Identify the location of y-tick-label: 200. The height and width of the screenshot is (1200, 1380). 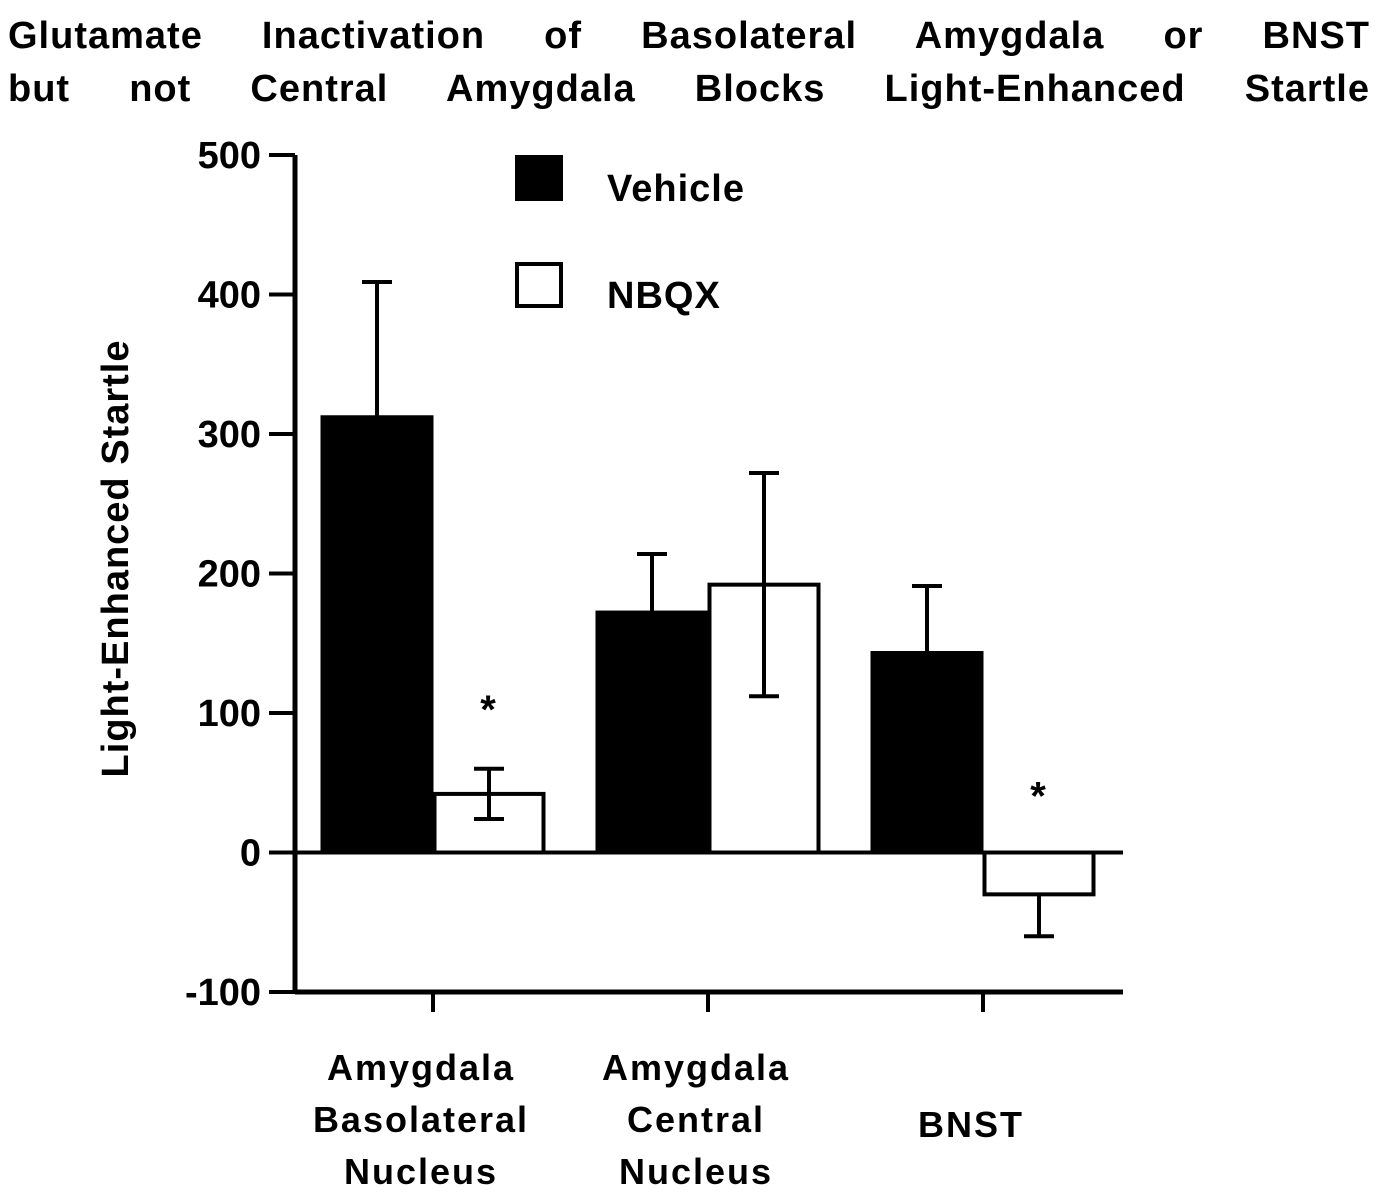
(229, 575).